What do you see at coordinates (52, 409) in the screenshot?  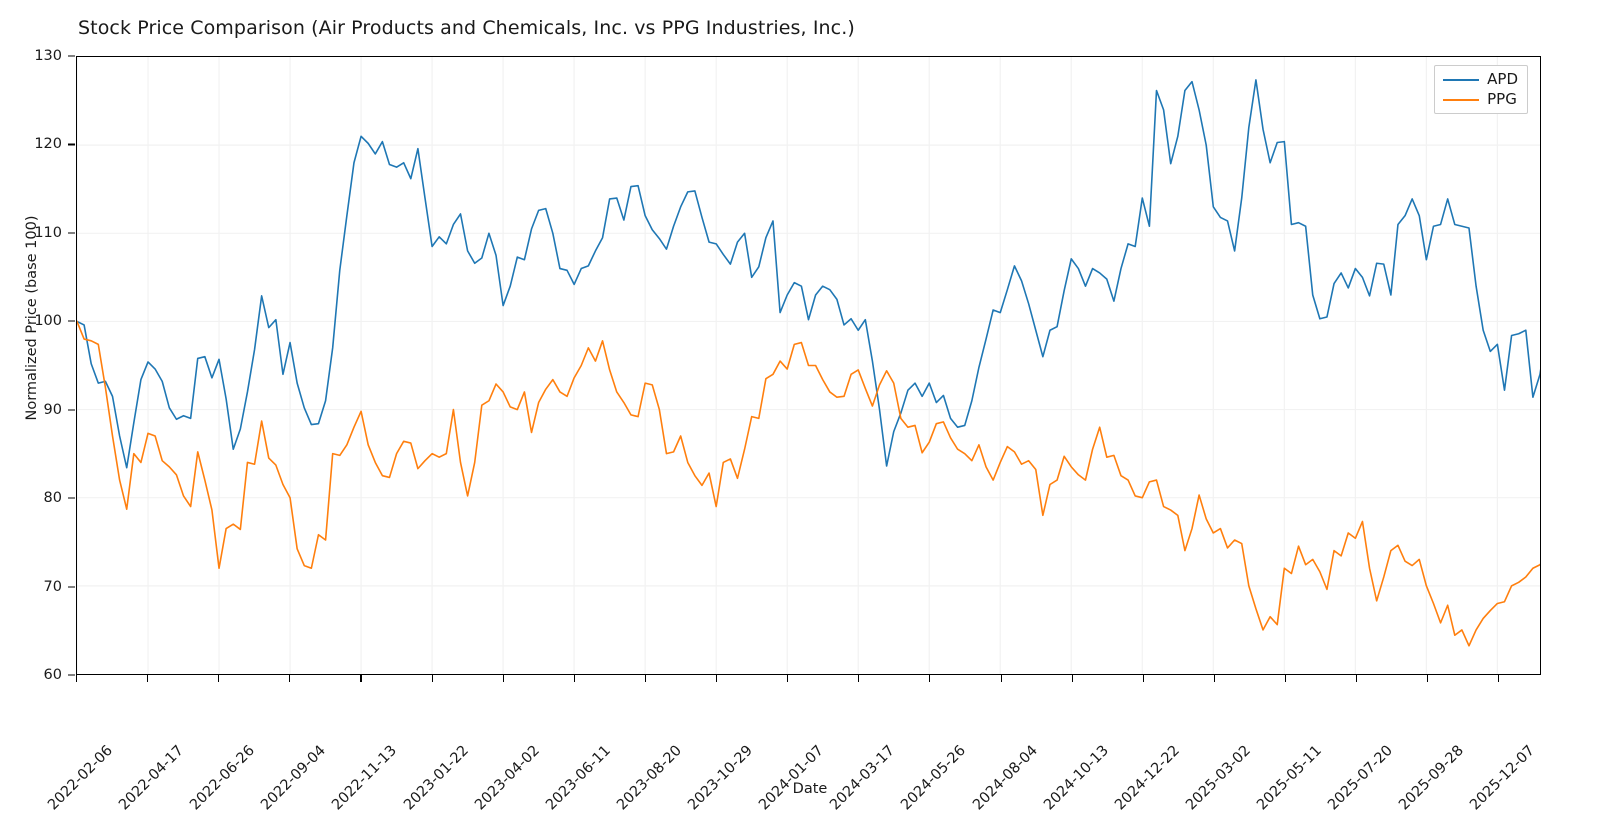 I see `y-tick-label: 90` at bounding box center [52, 409].